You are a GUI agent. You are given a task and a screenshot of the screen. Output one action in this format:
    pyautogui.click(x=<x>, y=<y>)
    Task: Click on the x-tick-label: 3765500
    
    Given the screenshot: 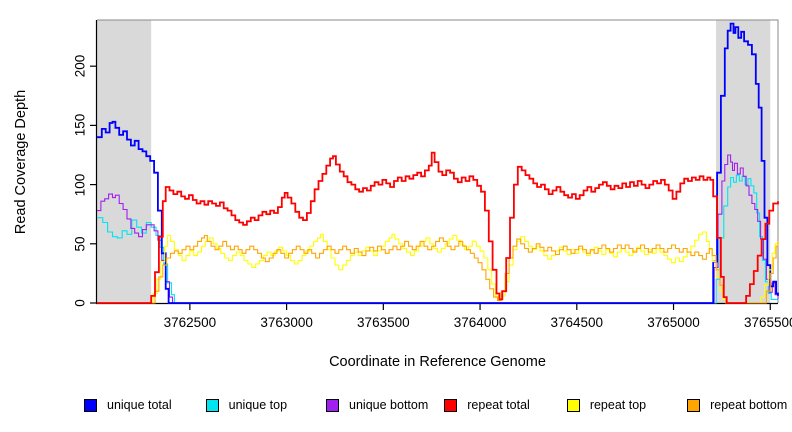 What is the action you would take?
    pyautogui.click(x=767, y=322)
    